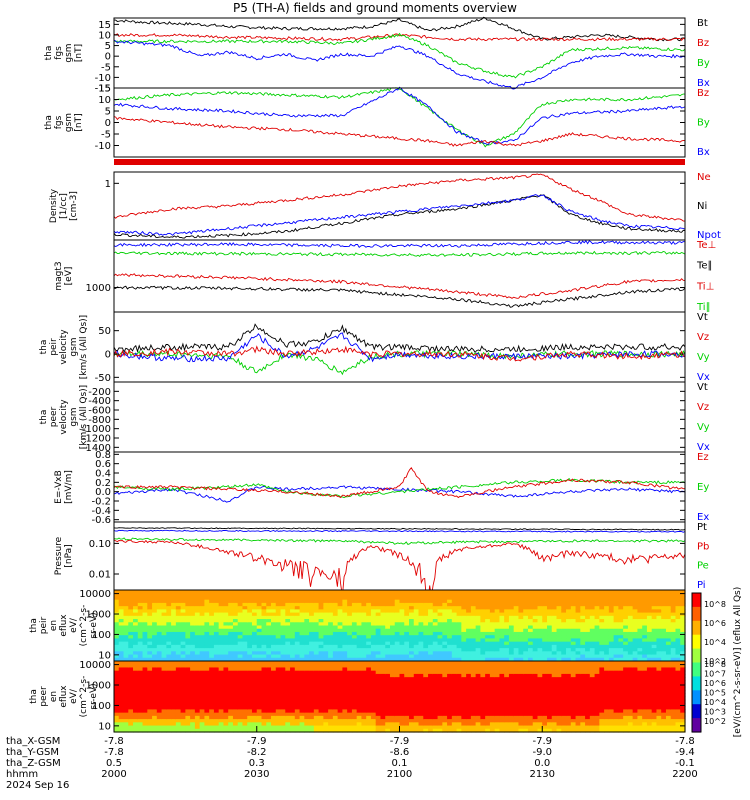 Image resolution: width=750 pixels, height=800 pixels. What do you see at coordinates (399, 338) in the screenshot?
I see `series-line-Vt` at bounding box center [399, 338].